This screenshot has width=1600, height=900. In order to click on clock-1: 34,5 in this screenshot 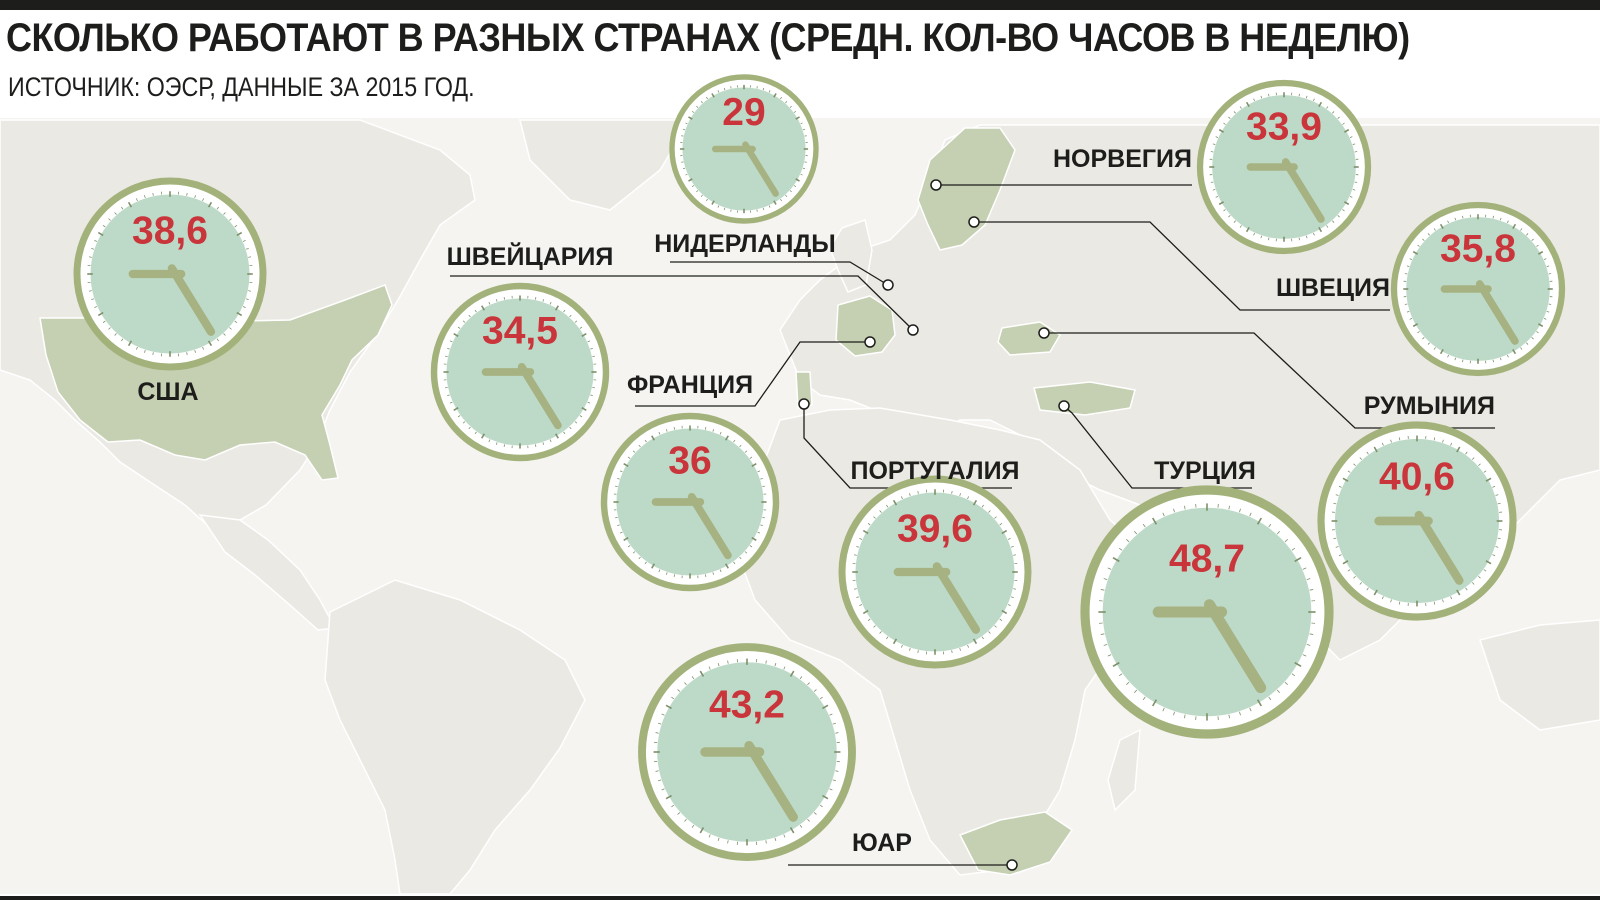, I will do `click(520, 372)`.